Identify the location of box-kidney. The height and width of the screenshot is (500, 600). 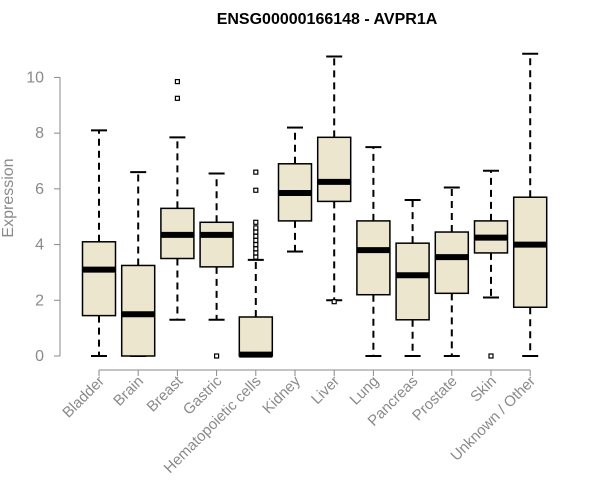
(295, 189).